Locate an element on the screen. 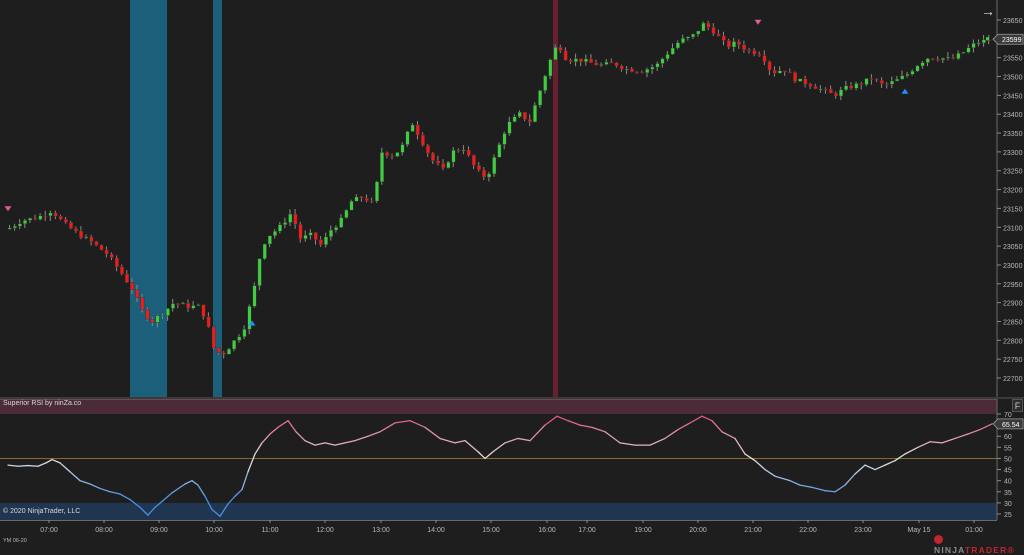 This screenshot has width=1024, height=555. panel-splitter is located at coordinates (512, 398).